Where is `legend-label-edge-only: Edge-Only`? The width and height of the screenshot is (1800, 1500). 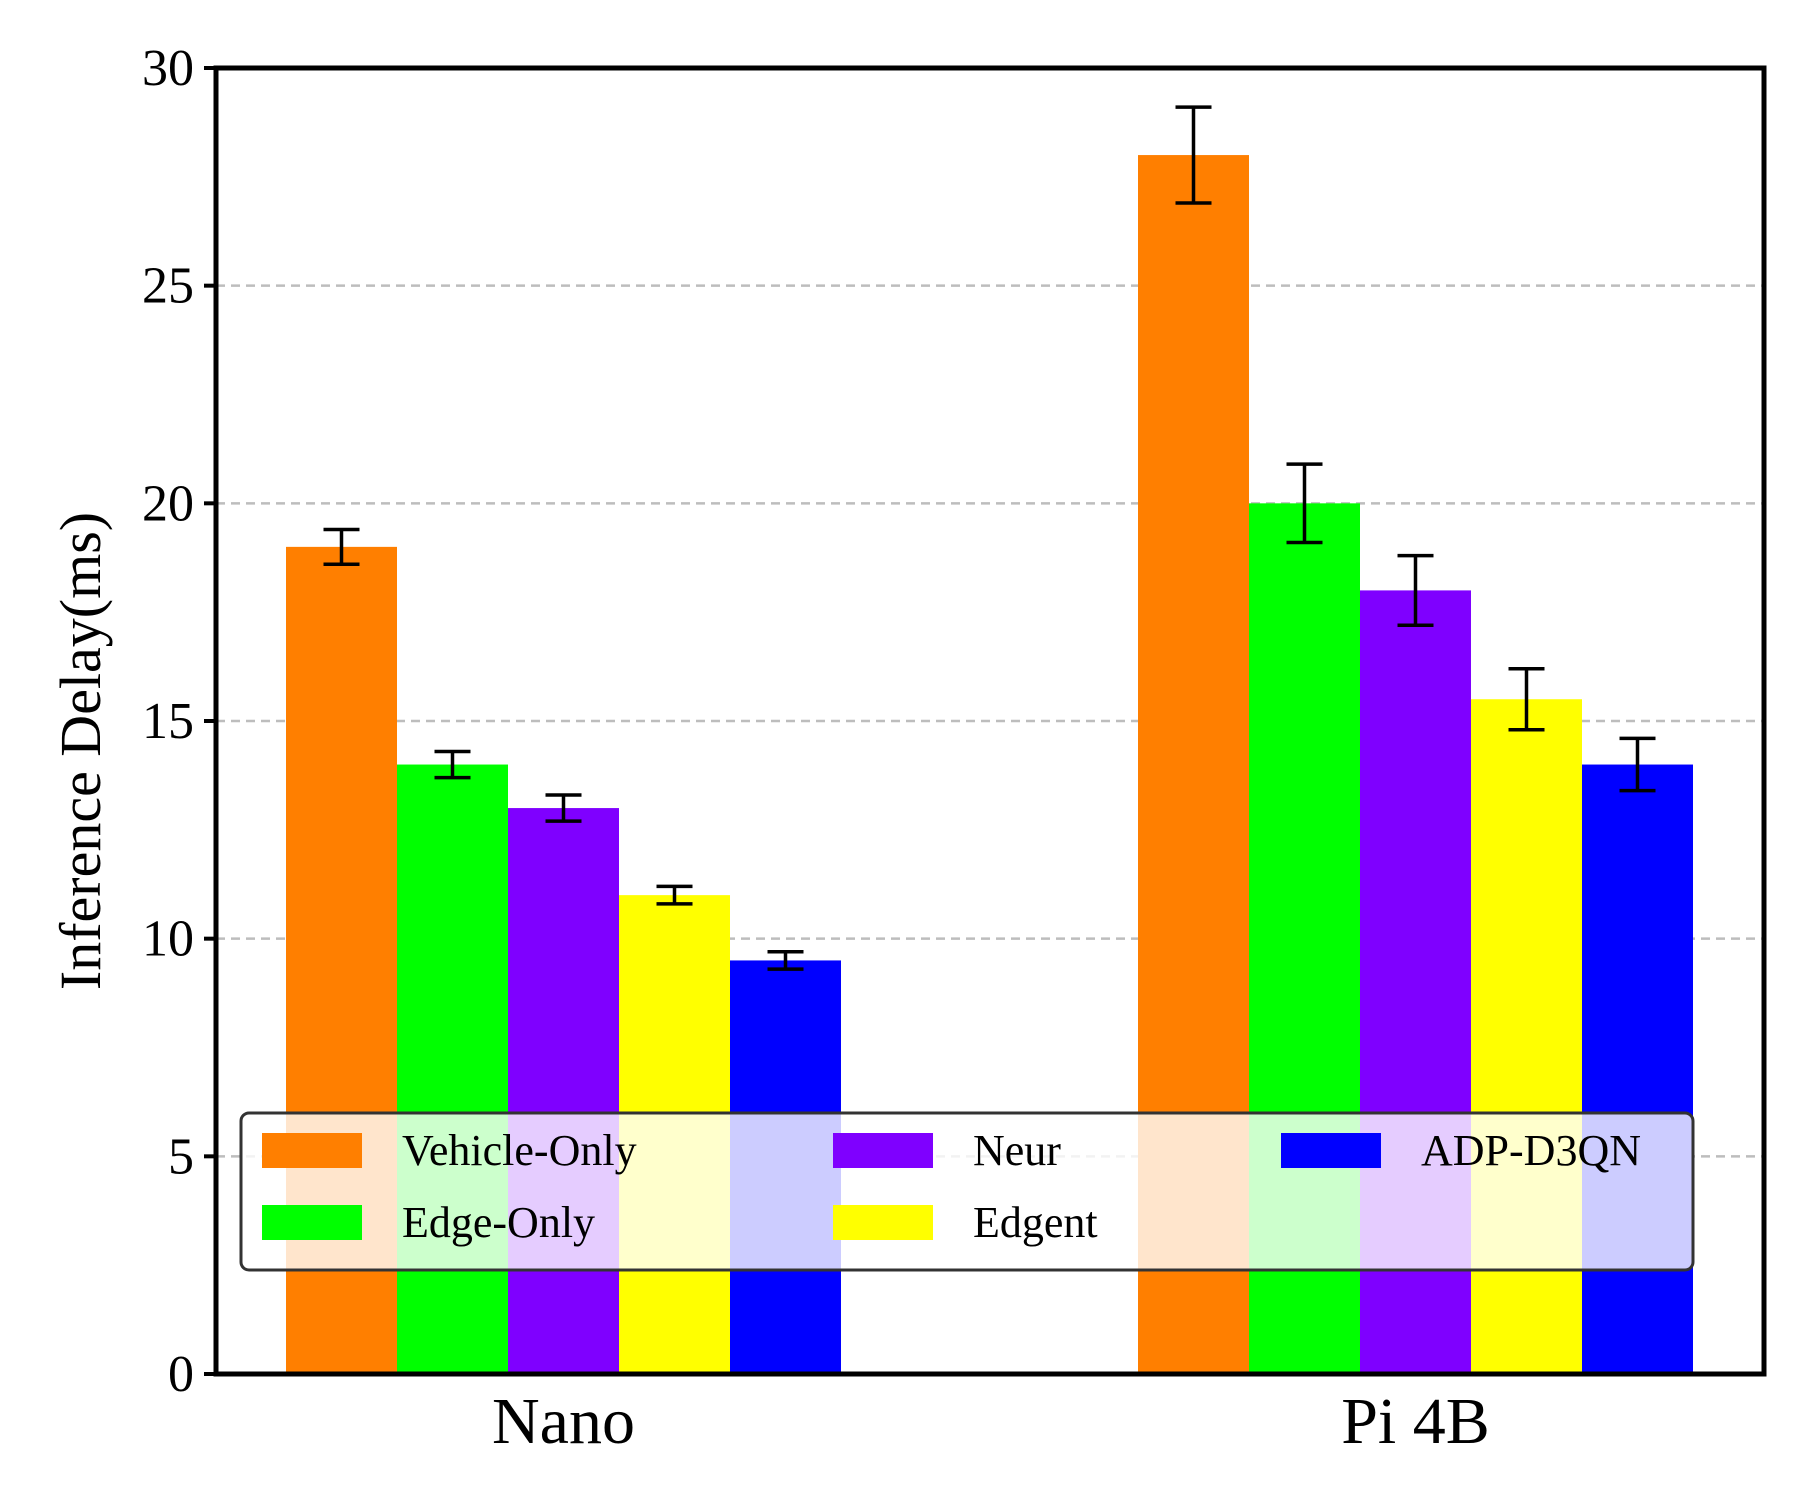
legend-label-edge-only: Edge-Only is located at coordinates (498, 1222).